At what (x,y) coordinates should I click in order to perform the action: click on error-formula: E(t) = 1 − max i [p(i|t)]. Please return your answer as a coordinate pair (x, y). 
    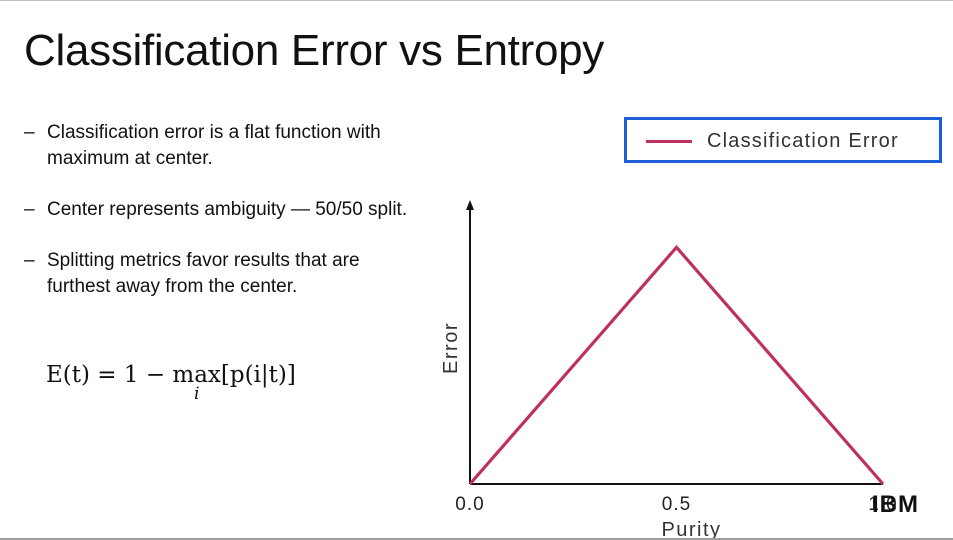
    Looking at the image, I should click on (171, 383).